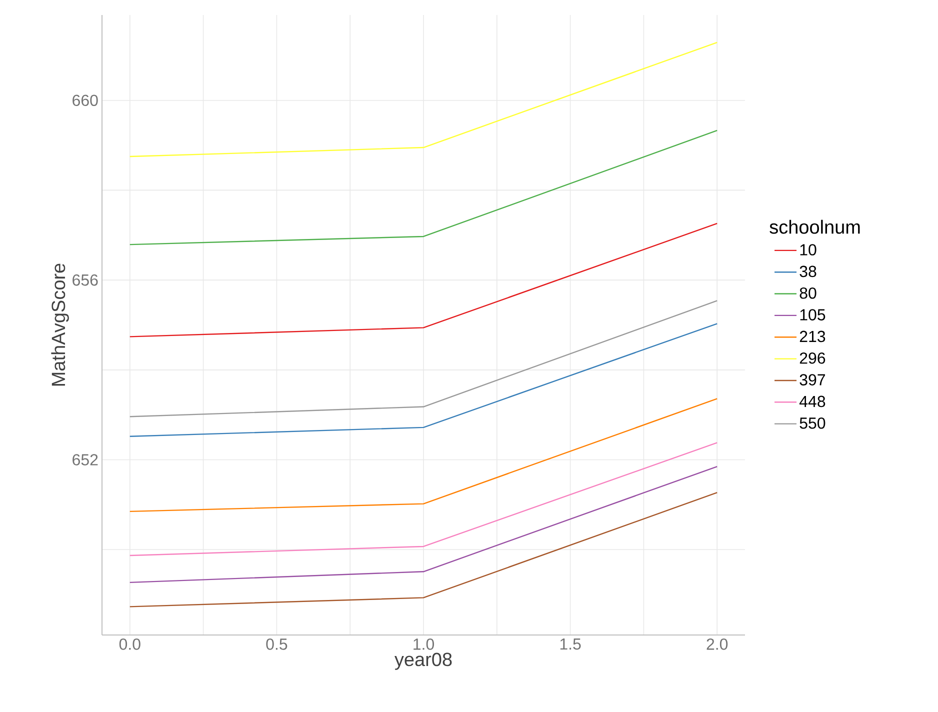  I want to click on x-tick-label: 0.0, so click(129, 644).